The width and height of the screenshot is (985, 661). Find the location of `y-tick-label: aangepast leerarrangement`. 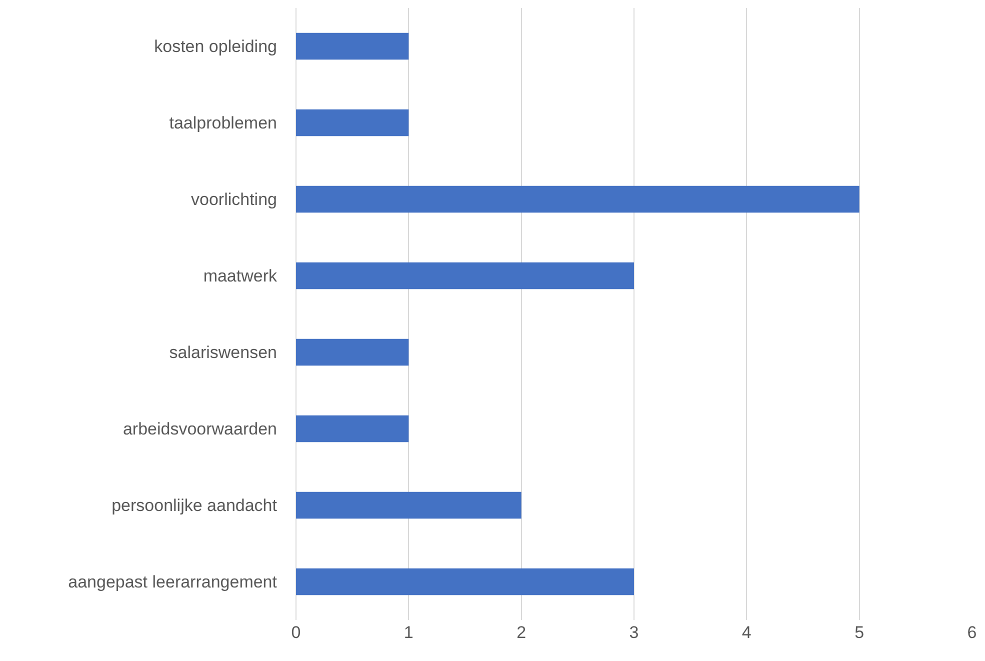

y-tick-label: aangepast leerarrangement is located at coordinates (173, 582).